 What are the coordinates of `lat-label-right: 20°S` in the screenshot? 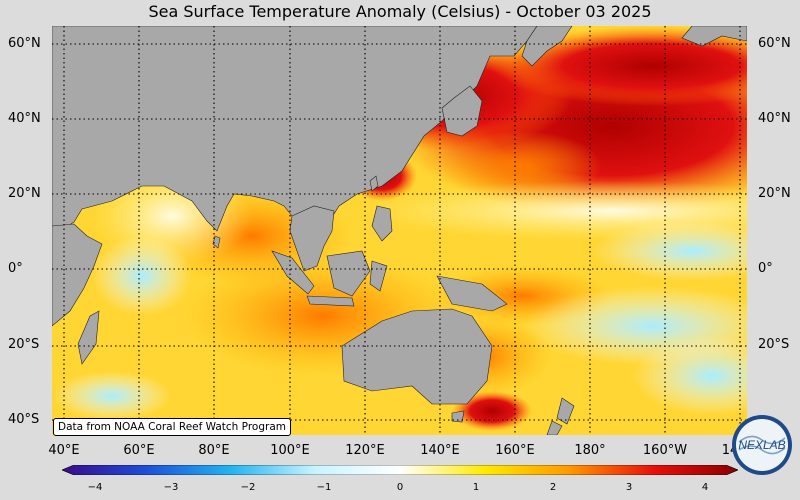 It's located at (774, 344).